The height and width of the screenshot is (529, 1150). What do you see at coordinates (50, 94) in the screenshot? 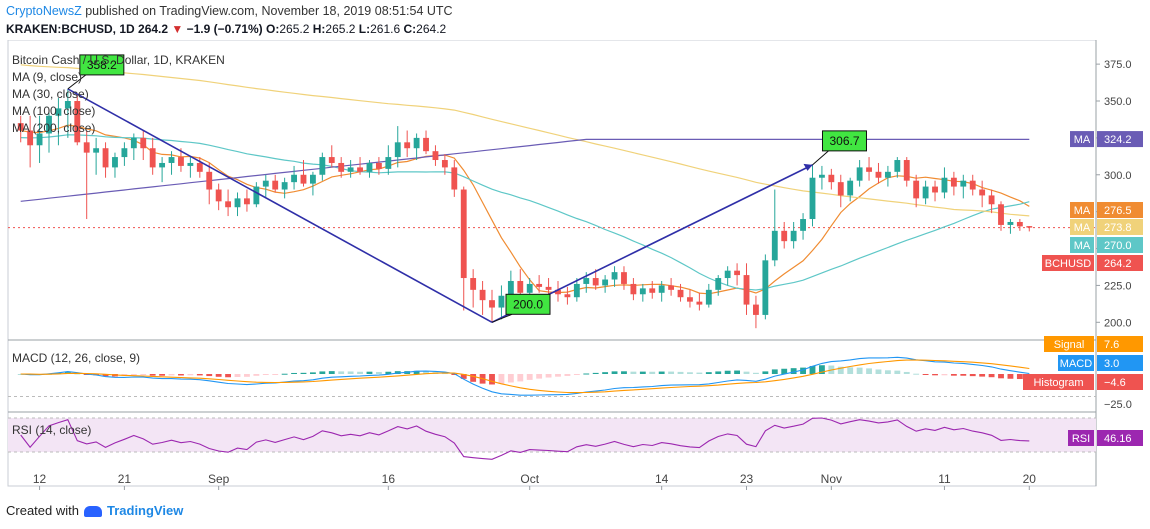
I see `legend-ma30: MA (30, close)` at bounding box center [50, 94].